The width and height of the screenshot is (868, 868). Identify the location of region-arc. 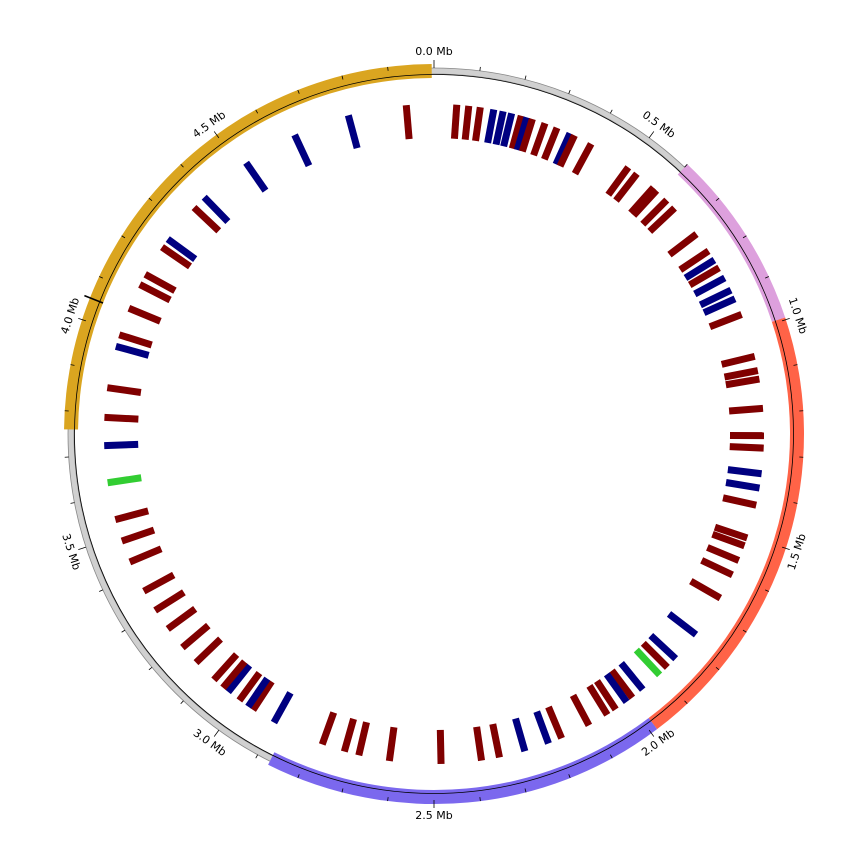
(726, 523).